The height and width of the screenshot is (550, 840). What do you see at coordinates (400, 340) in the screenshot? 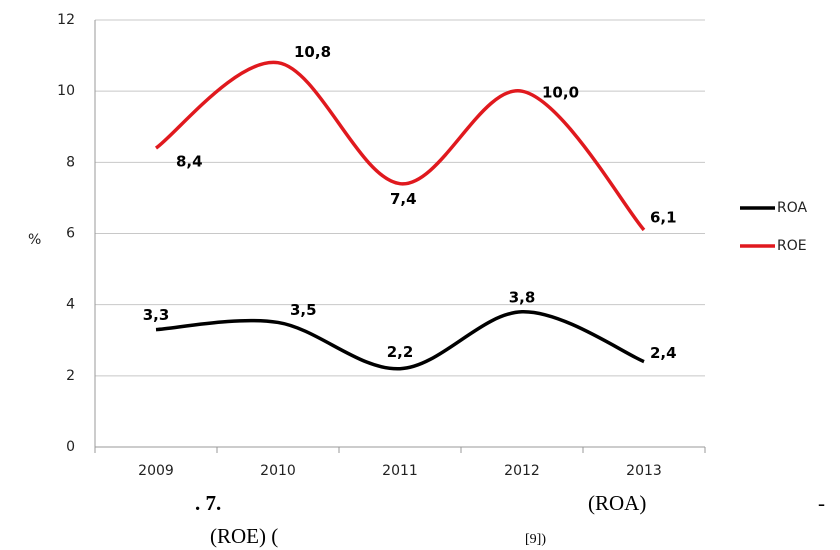
I see `series-line` at bounding box center [400, 340].